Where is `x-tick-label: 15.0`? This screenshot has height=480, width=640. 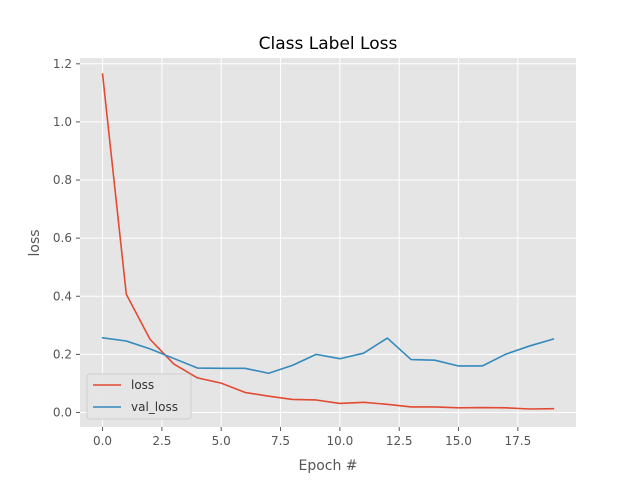 x-tick-label: 15.0 is located at coordinates (458, 441).